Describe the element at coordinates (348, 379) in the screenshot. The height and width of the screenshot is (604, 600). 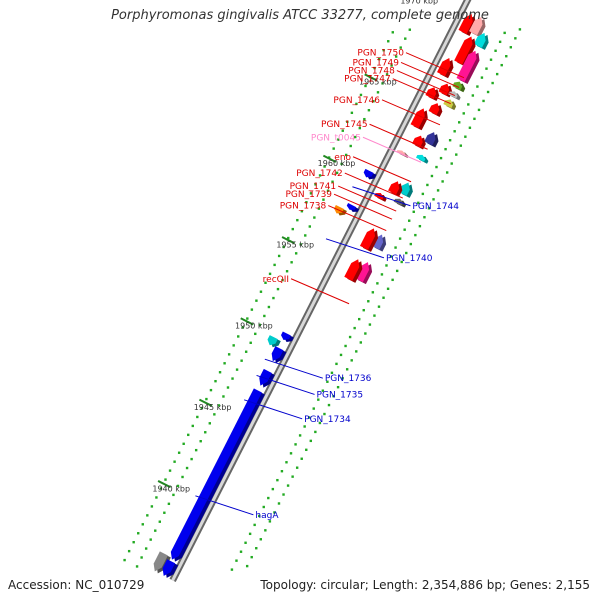
I see `svg-text: PGN_1736` at that location.